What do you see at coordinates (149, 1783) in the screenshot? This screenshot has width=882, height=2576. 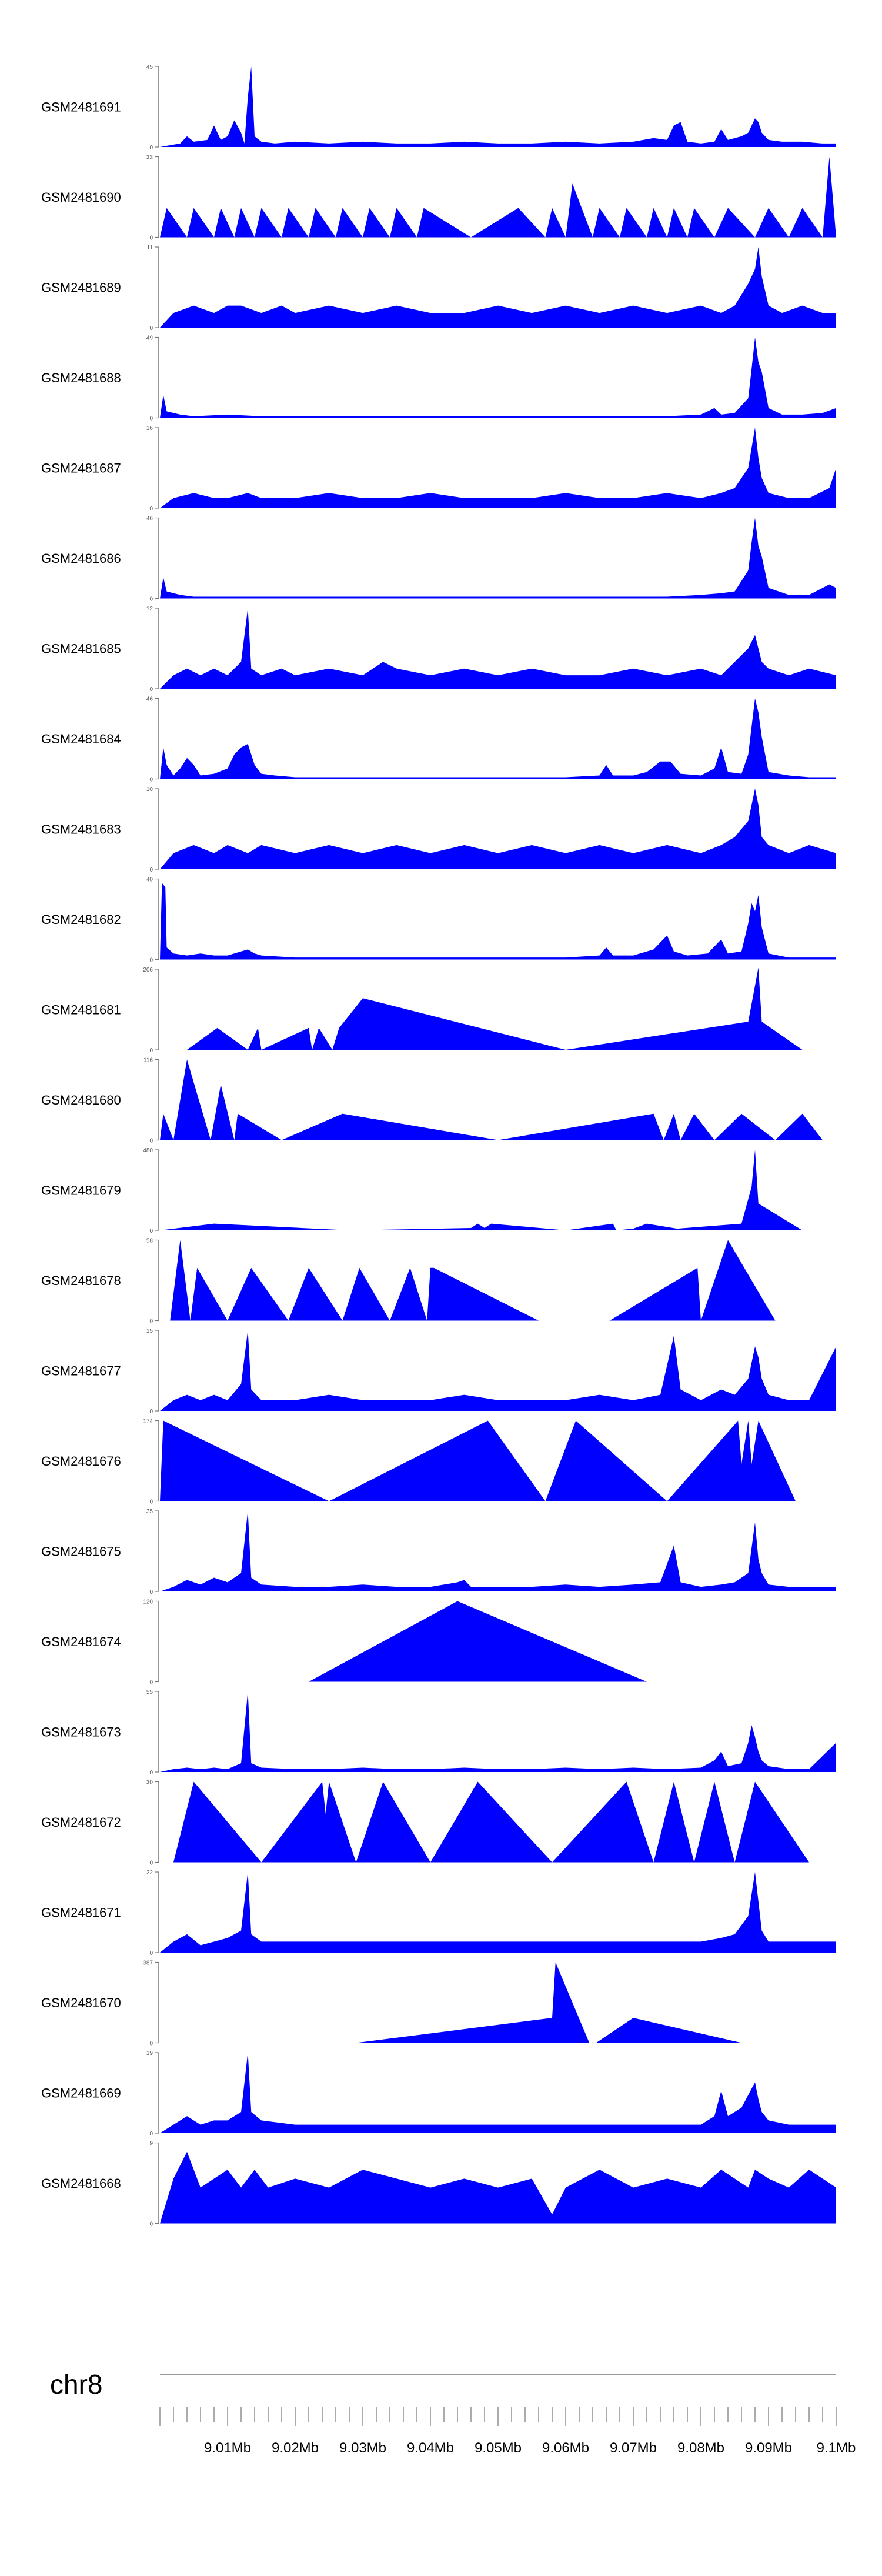 I see `track-y-max-label: 30` at bounding box center [149, 1783].